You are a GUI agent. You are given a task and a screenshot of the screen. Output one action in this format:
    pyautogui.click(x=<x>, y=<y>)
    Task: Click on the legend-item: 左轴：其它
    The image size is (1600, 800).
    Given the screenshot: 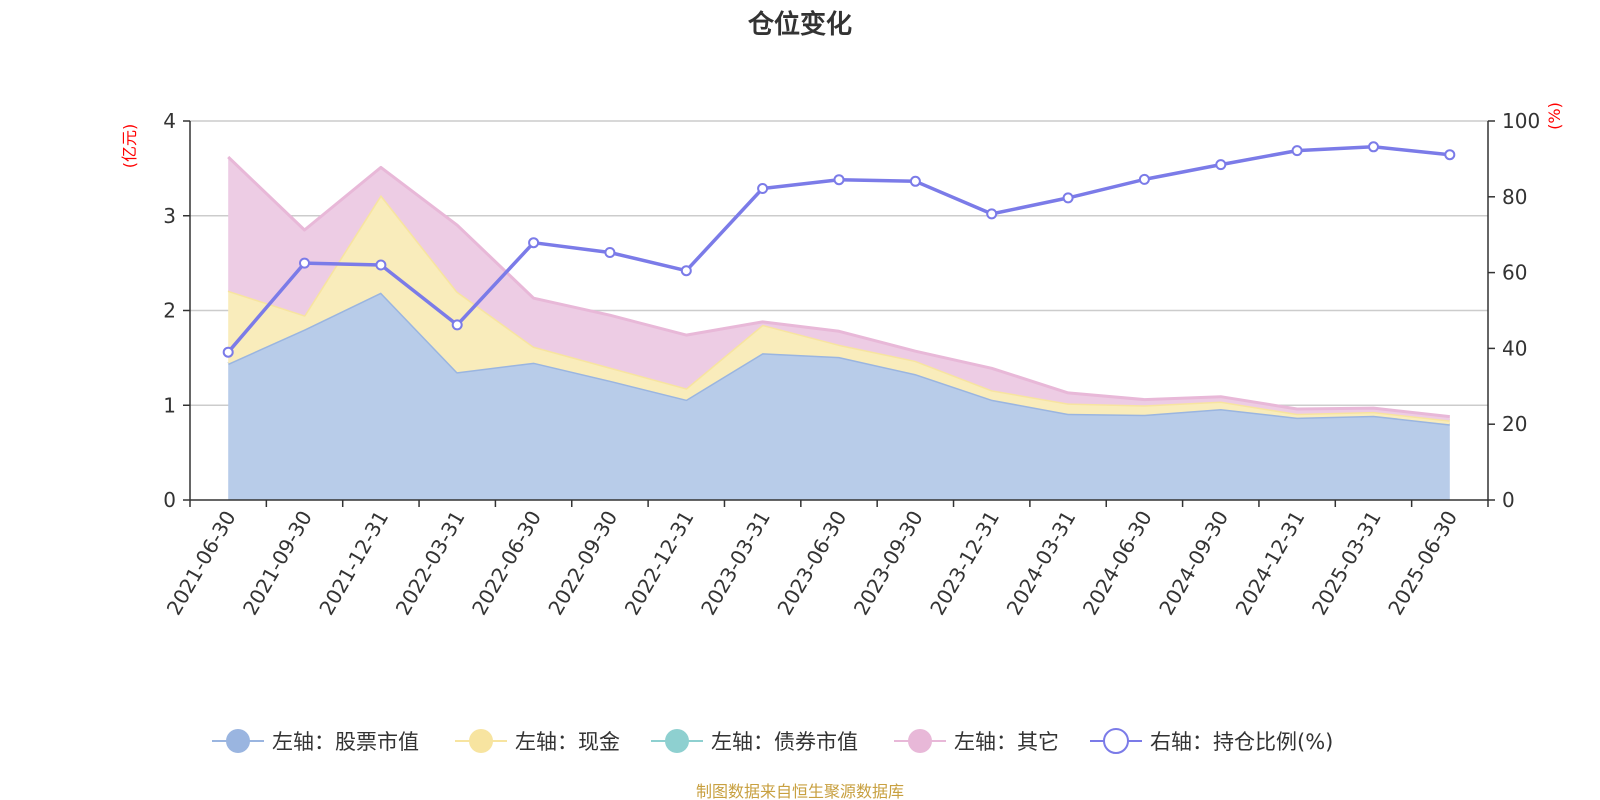 What is the action you would take?
    pyautogui.click(x=976, y=741)
    